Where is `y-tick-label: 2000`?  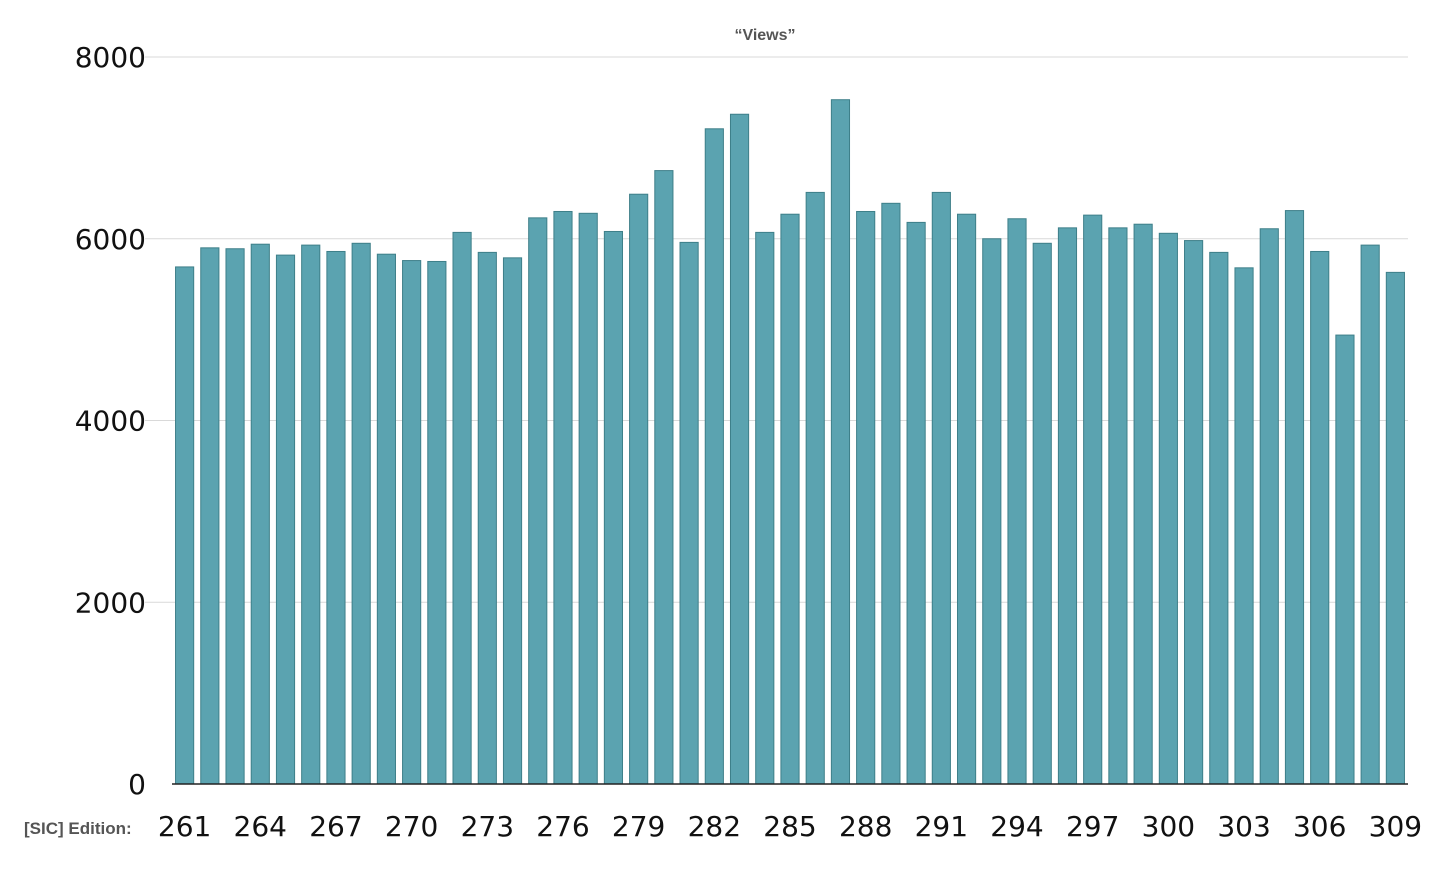 y-tick-label: 2000 is located at coordinates (110, 602).